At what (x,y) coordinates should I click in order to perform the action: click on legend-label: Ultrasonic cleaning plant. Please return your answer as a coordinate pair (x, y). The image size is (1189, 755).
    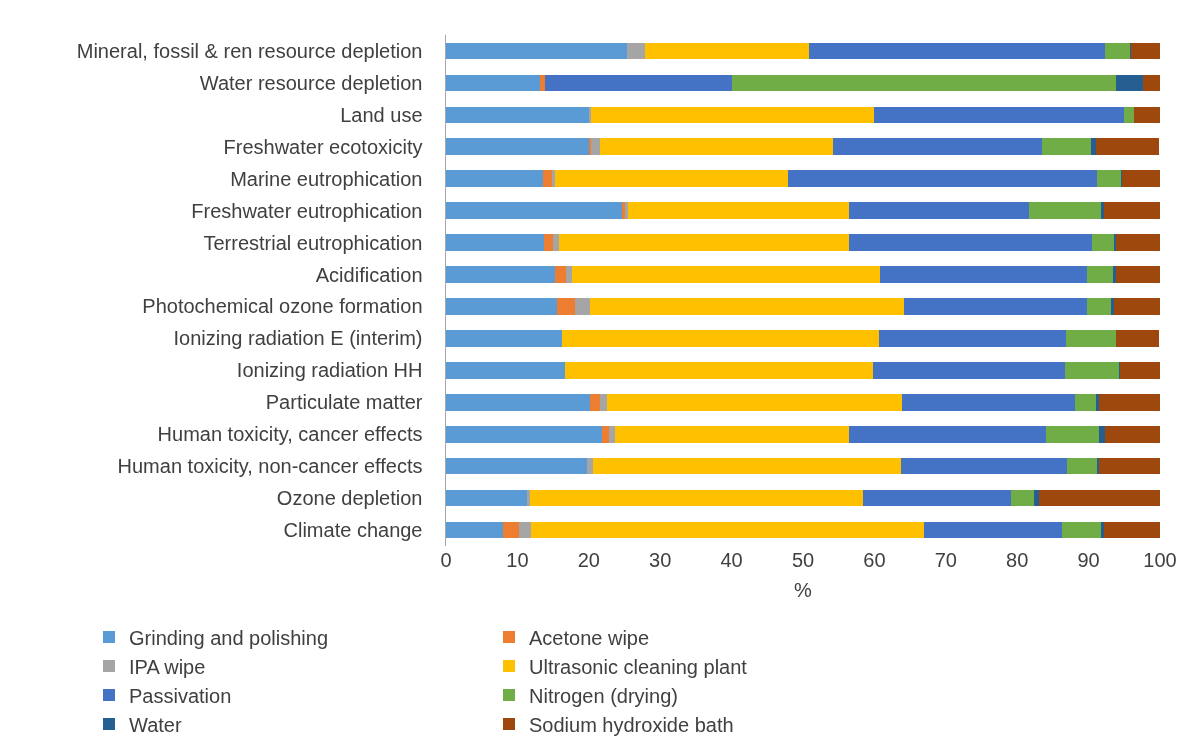
    Looking at the image, I should click on (638, 666).